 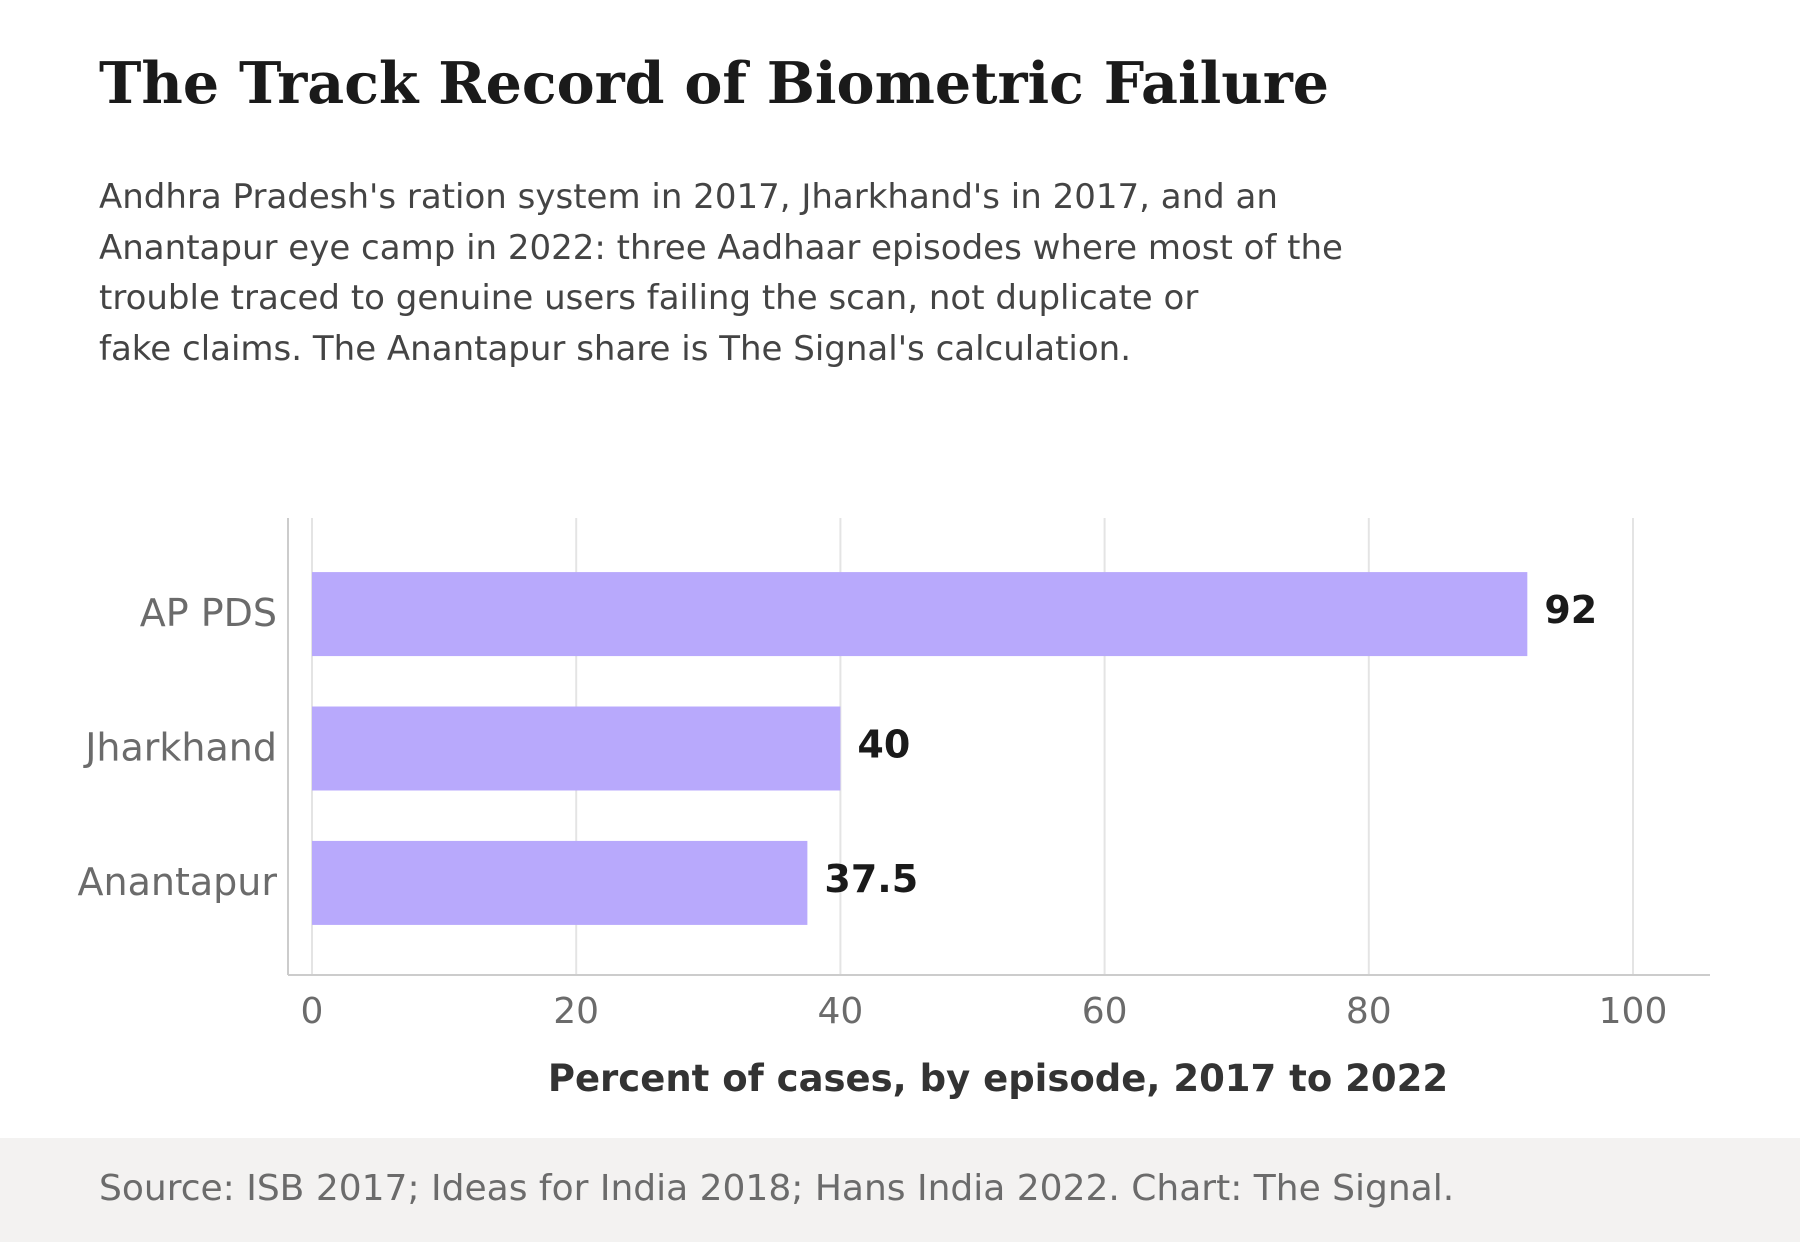 What do you see at coordinates (883, 745) in the screenshot?
I see `data-label: 40` at bounding box center [883, 745].